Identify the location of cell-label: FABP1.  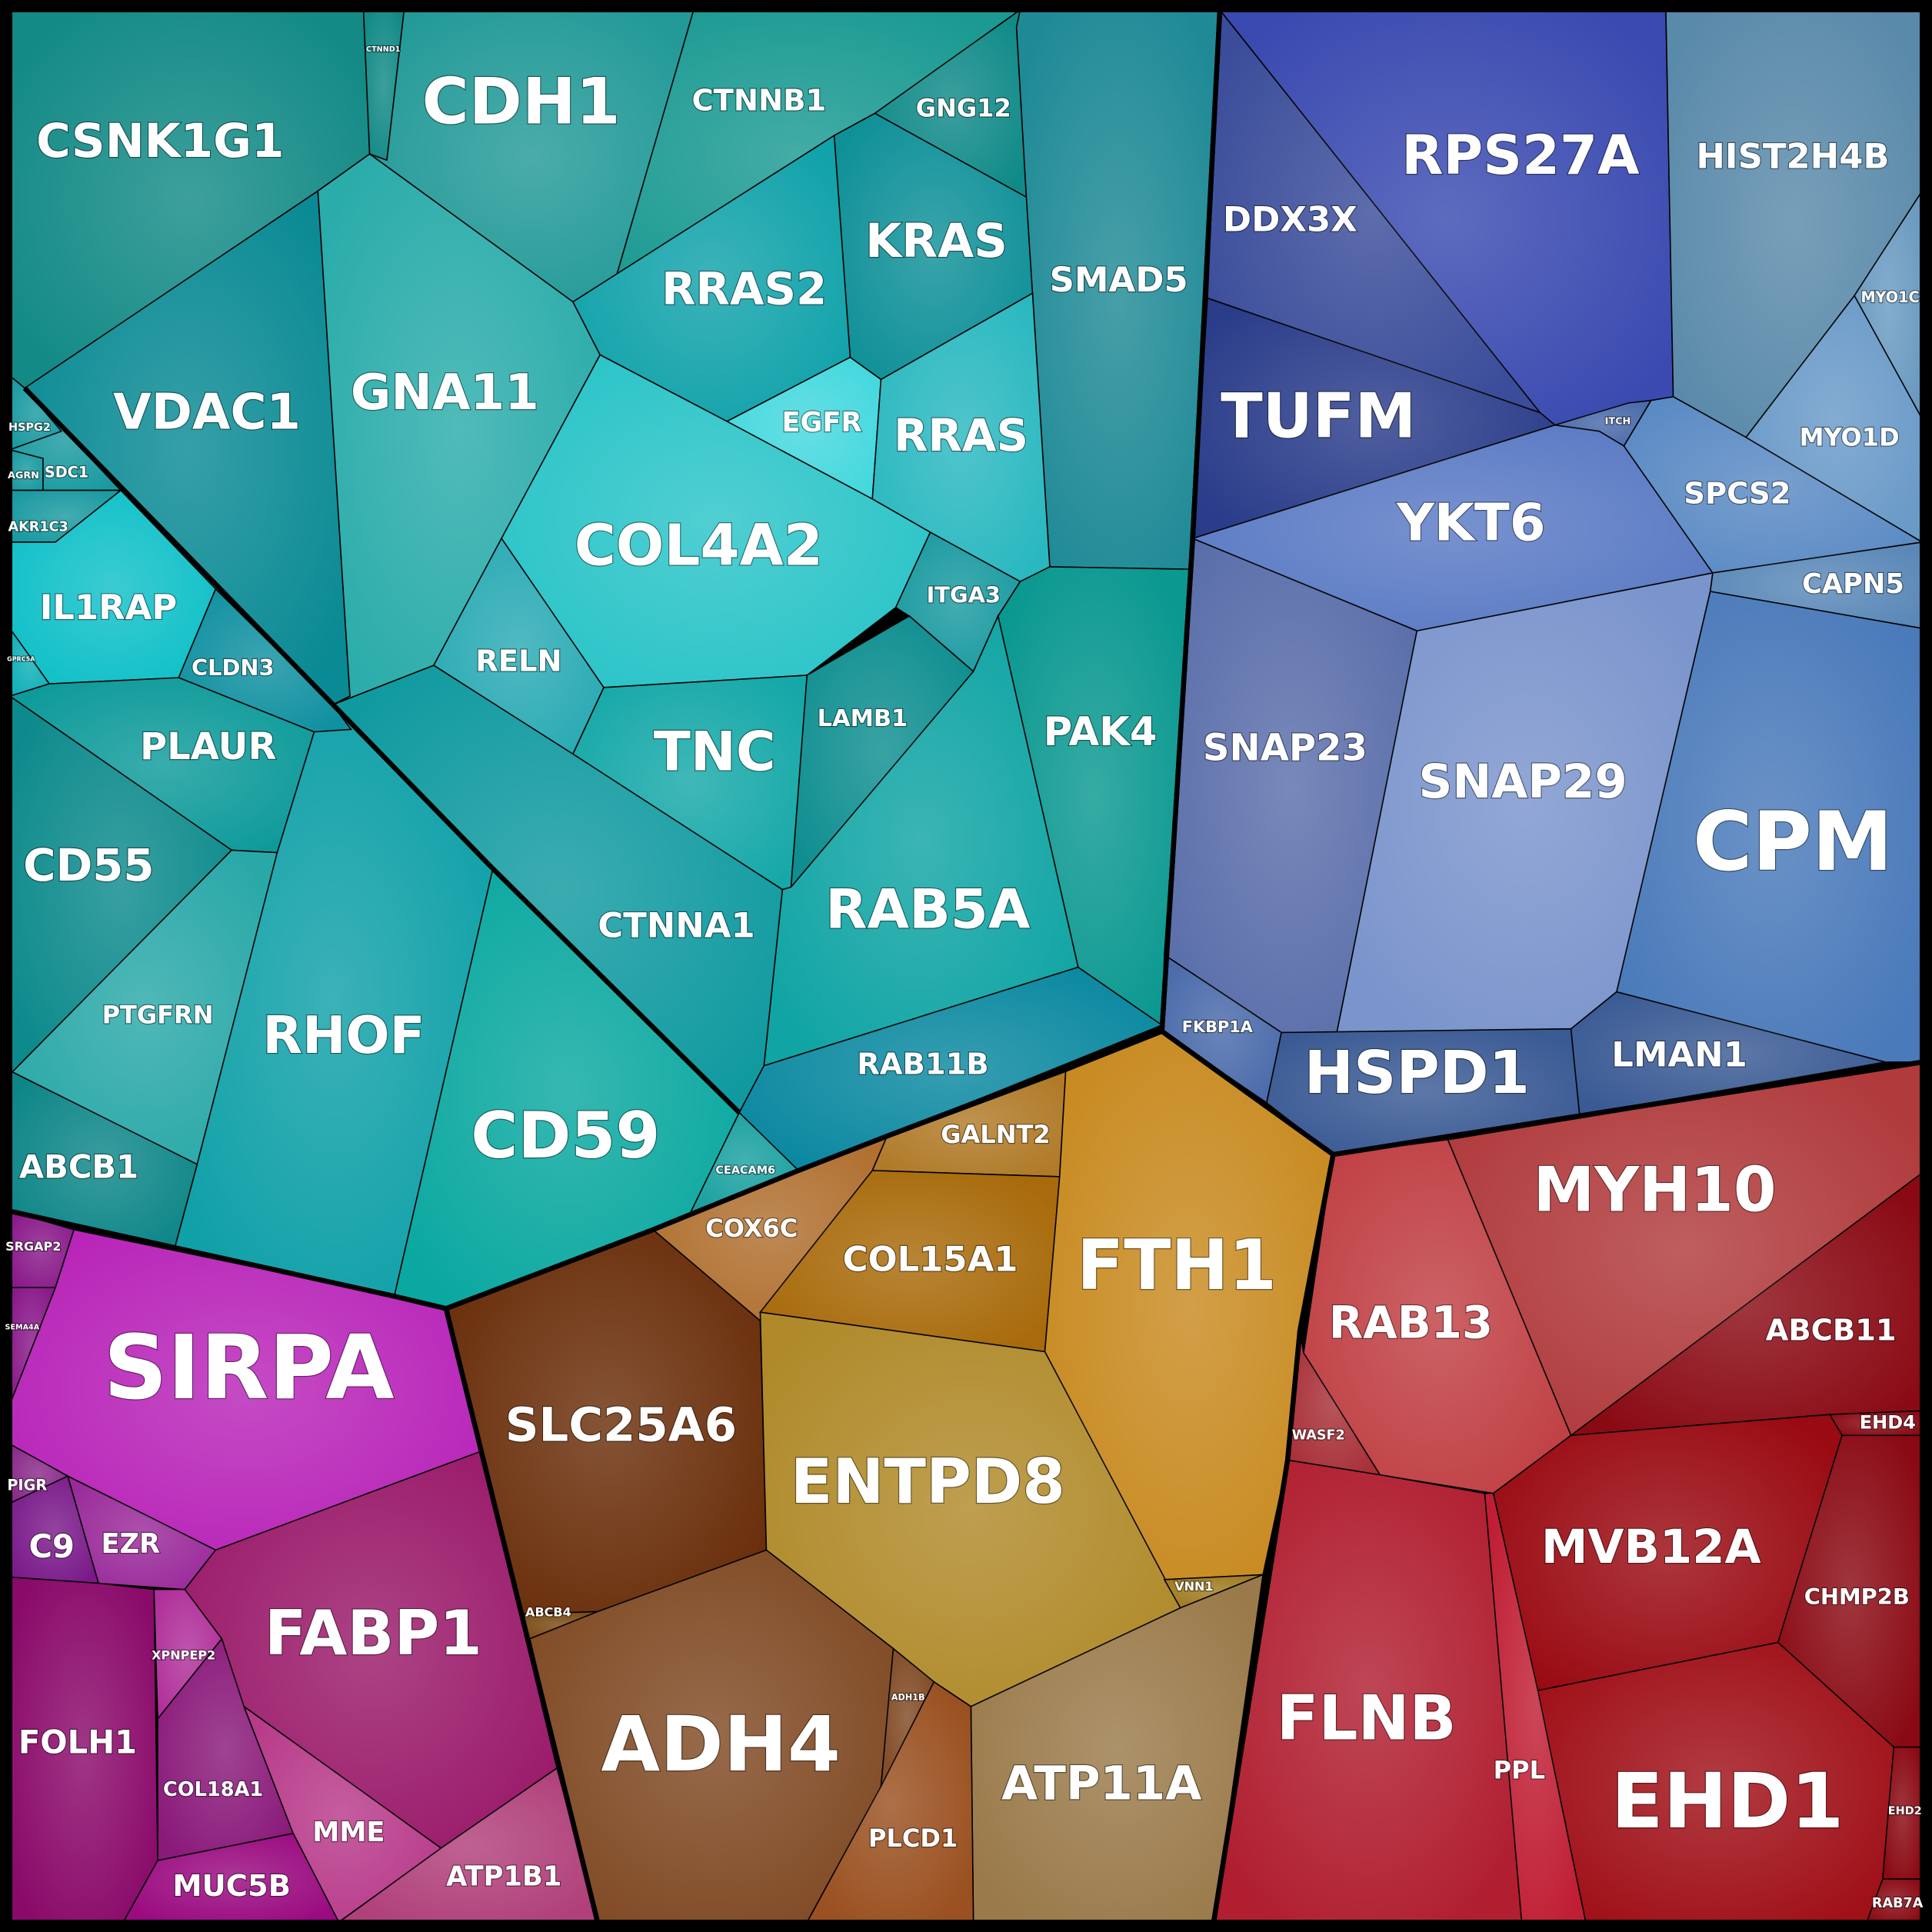
(373, 1633).